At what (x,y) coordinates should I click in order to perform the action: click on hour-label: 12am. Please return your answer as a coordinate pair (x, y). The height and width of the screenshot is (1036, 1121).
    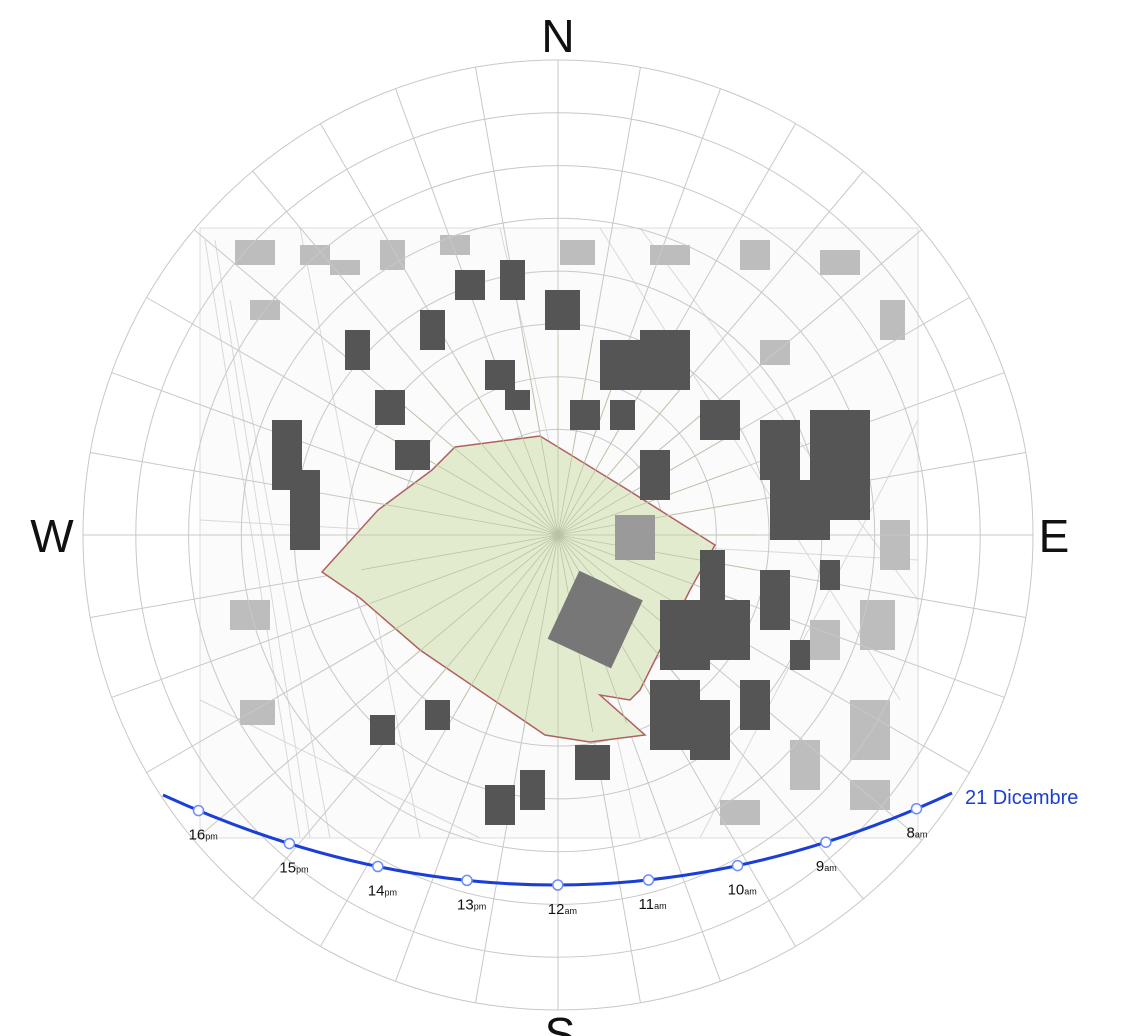
    Looking at the image, I should click on (562, 909).